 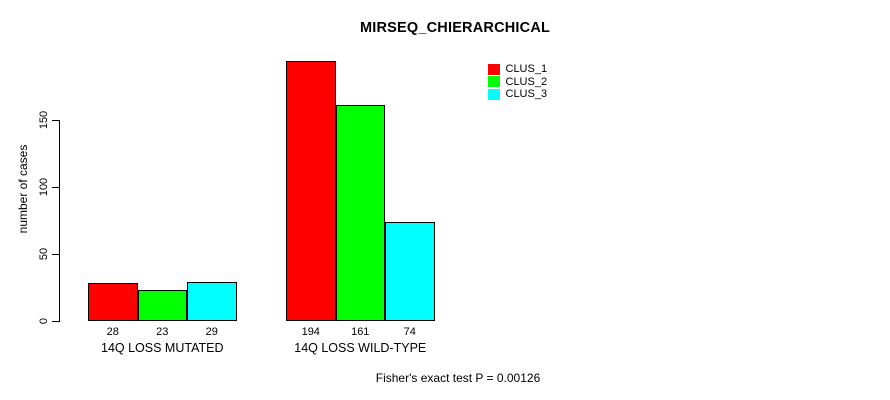 What do you see at coordinates (44, 321) in the screenshot?
I see `y-tick-label: 0` at bounding box center [44, 321].